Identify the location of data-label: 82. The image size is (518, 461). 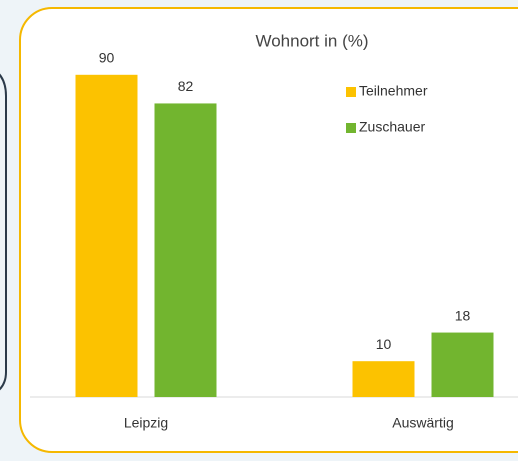
(186, 86).